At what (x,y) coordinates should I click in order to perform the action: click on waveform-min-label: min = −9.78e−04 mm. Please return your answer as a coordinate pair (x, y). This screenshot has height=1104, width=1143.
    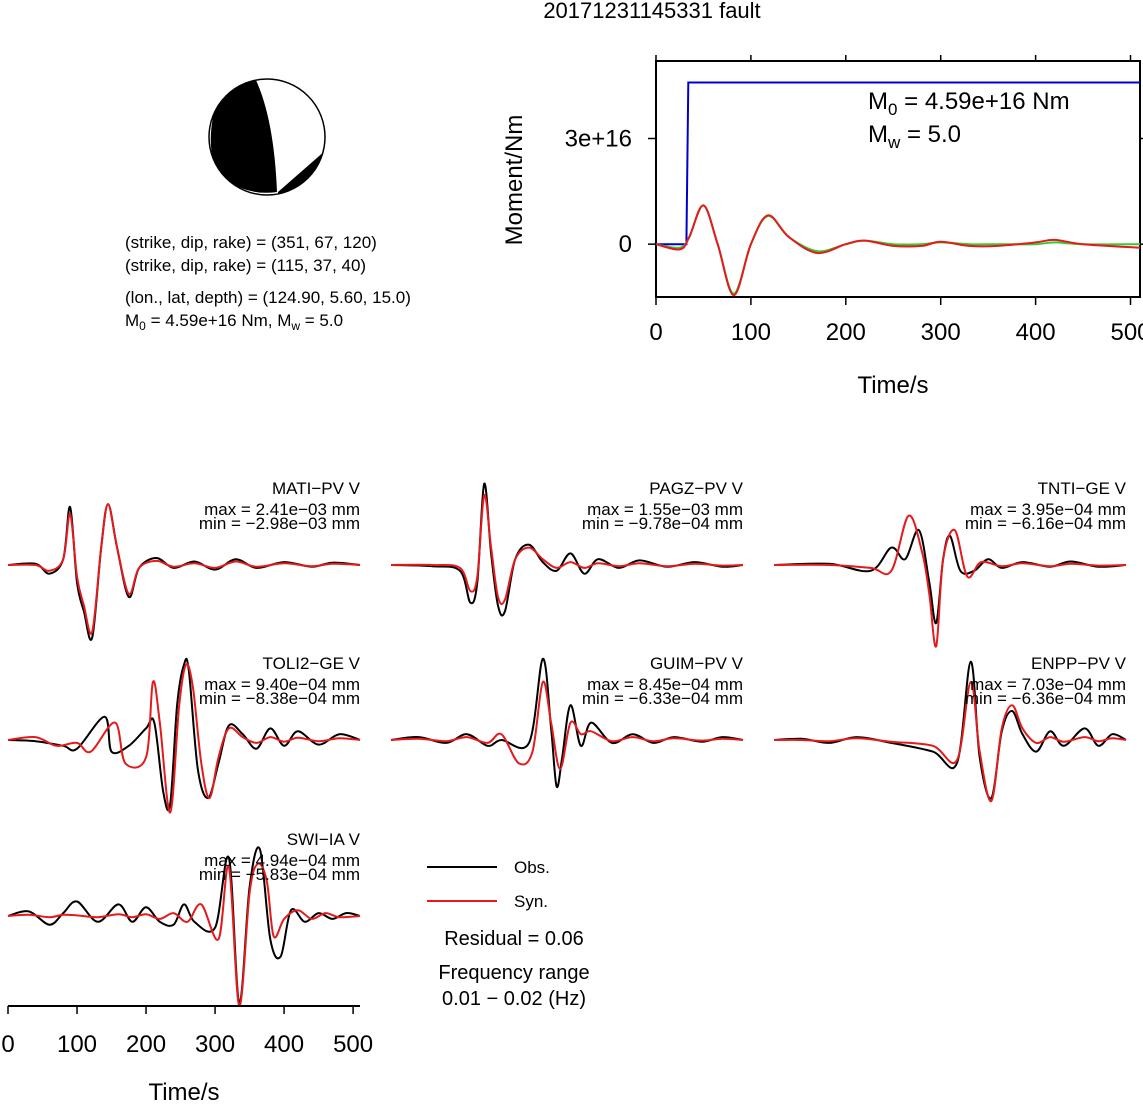
    Looking at the image, I should click on (662, 523).